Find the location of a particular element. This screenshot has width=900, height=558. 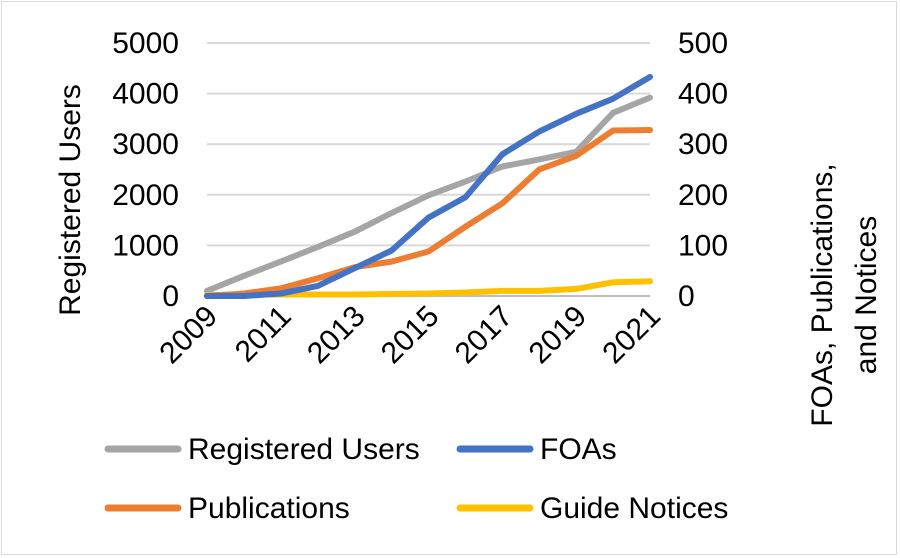

y-tick-label: 1000 is located at coordinates (145, 245).